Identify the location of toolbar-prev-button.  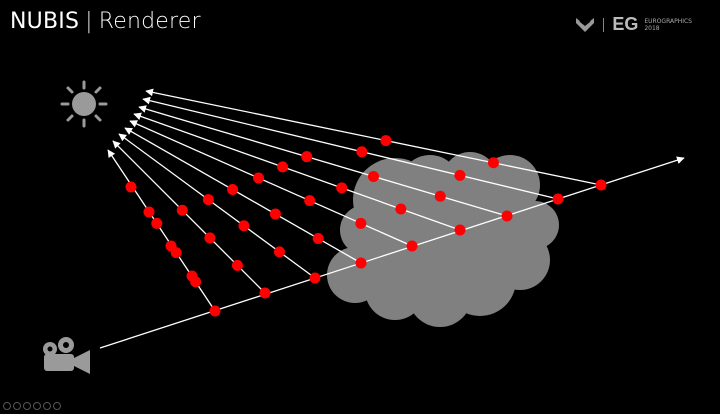
(7, 406).